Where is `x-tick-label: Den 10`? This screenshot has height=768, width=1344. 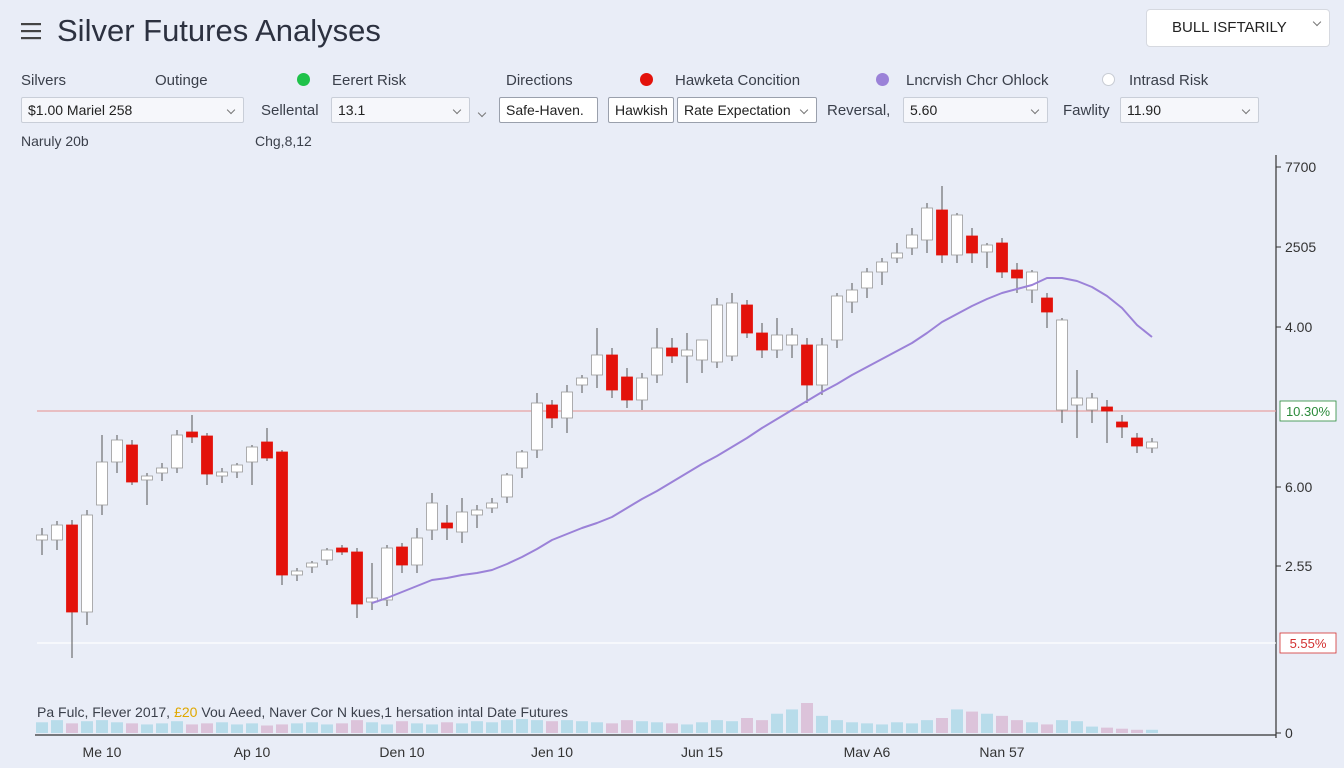
x-tick-label: Den 10 is located at coordinates (401, 752).